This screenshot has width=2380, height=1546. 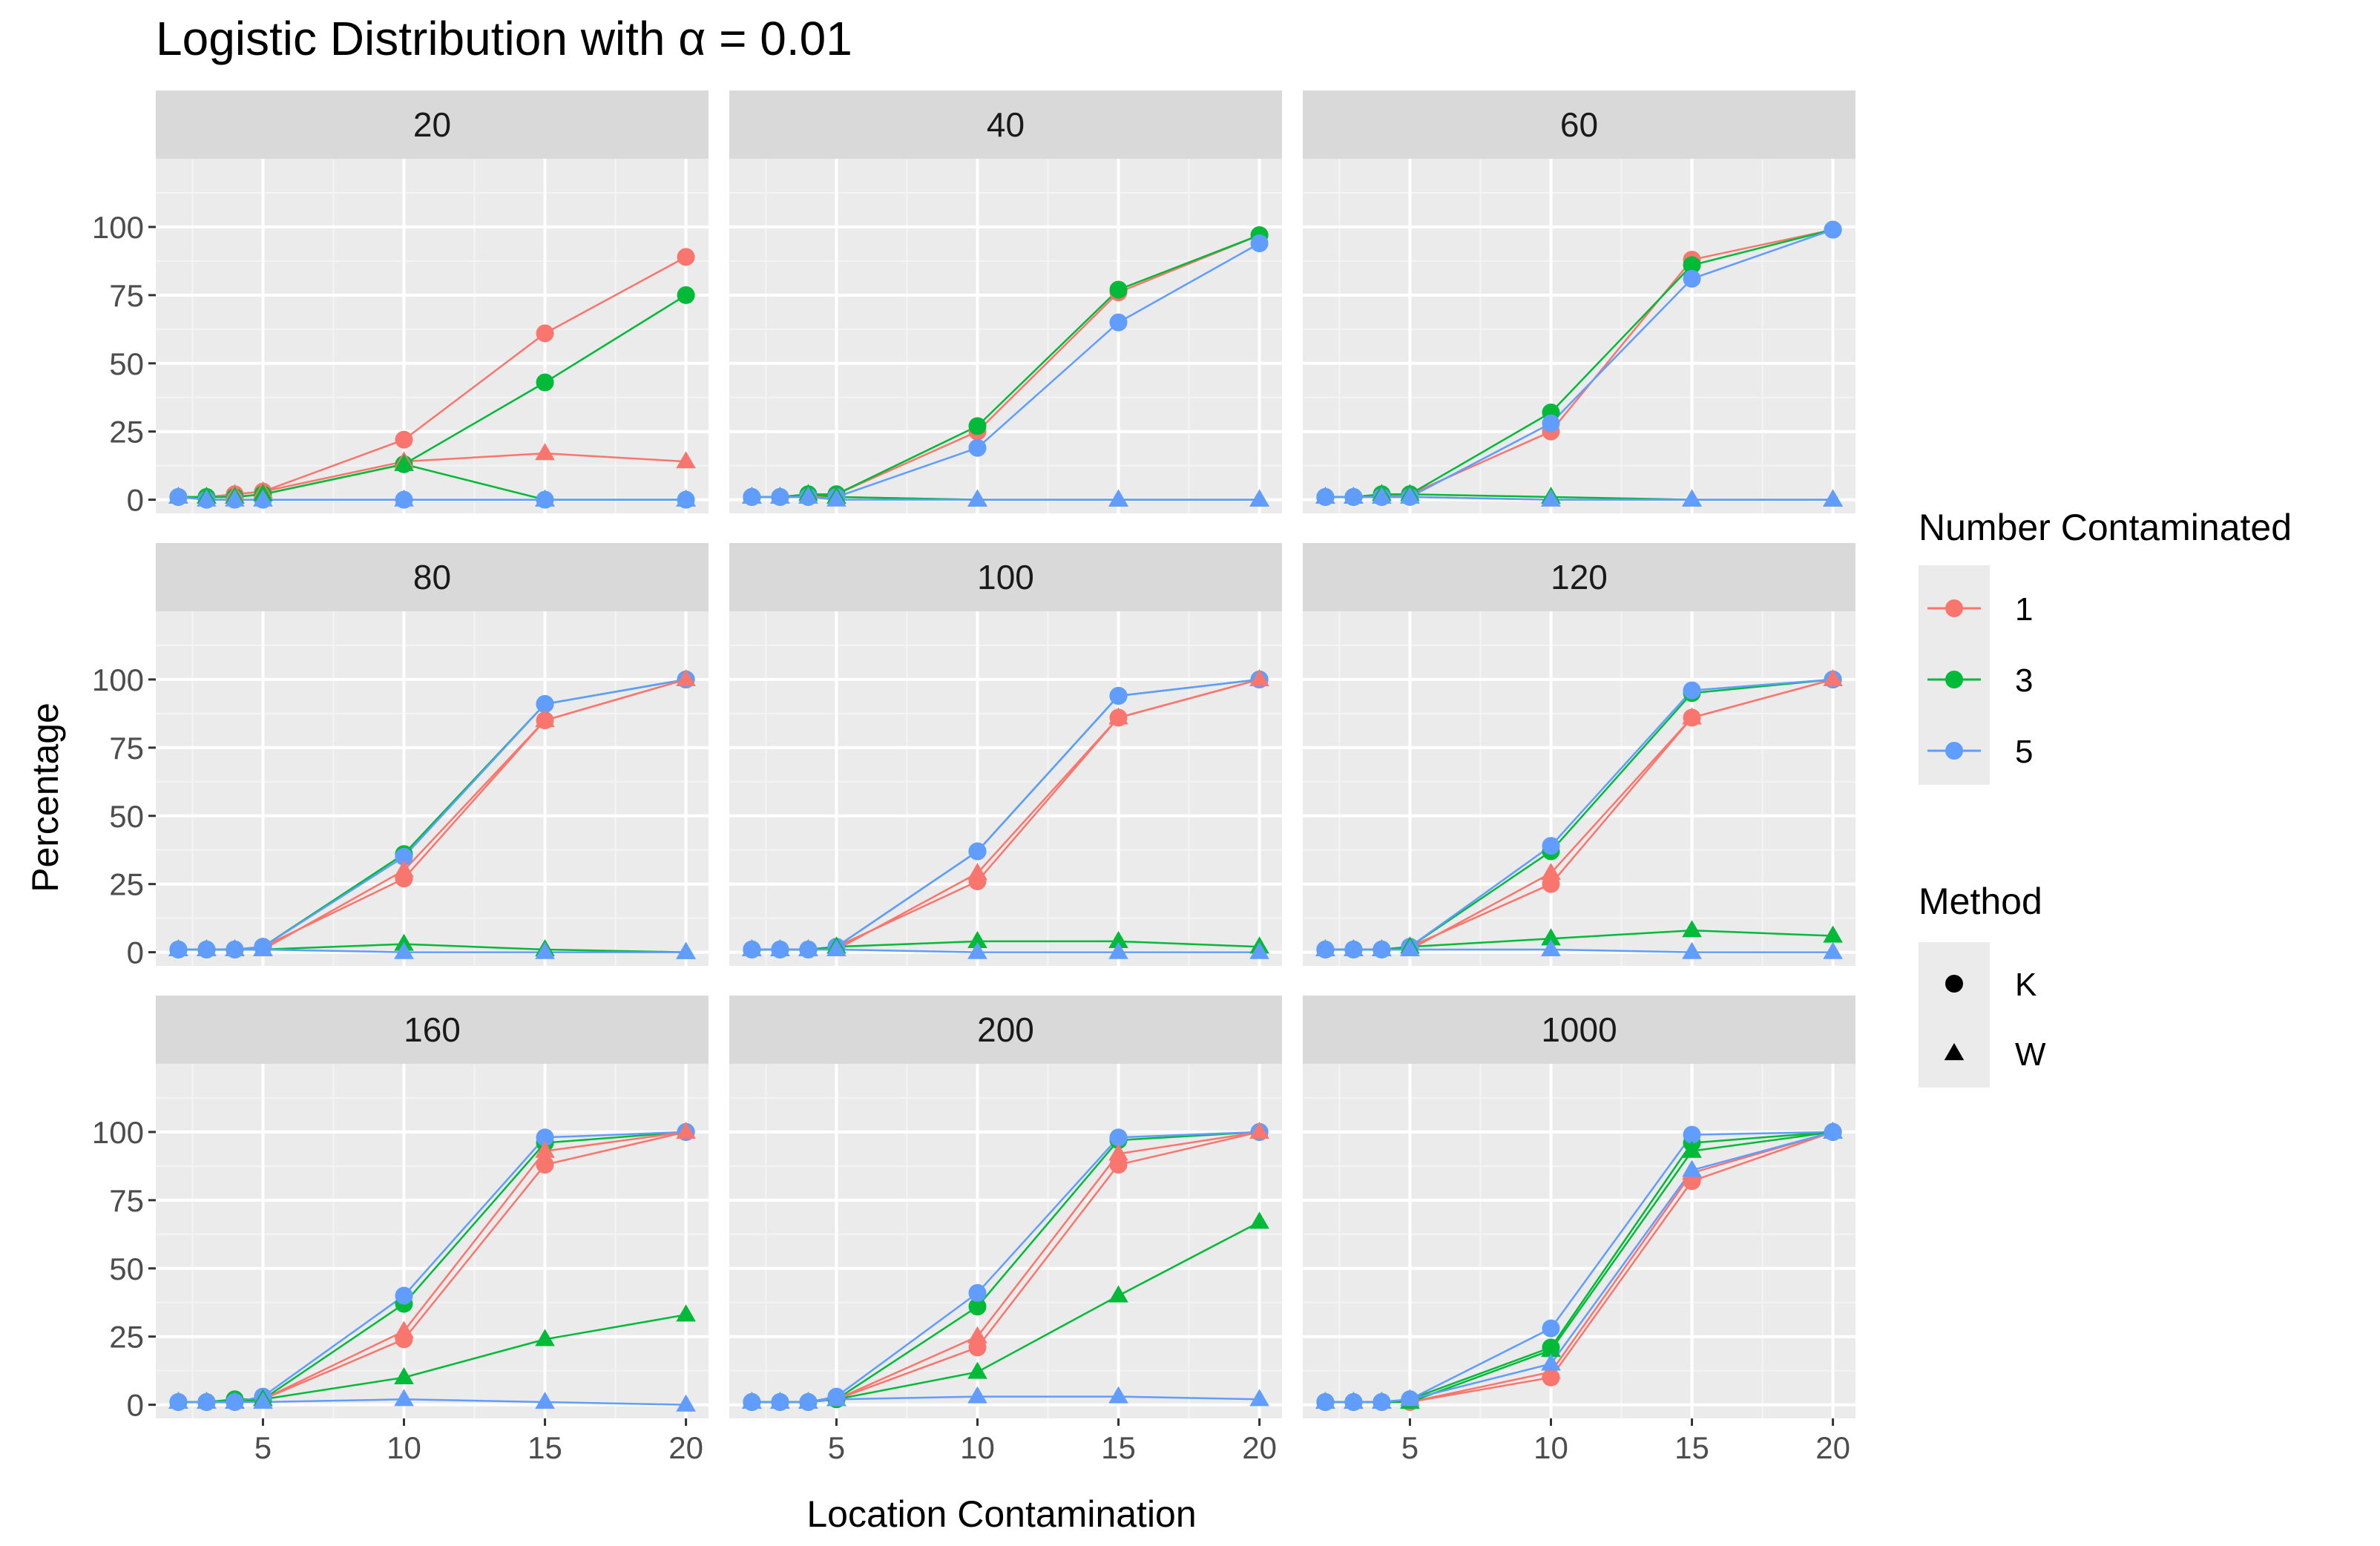 I want to click on facet-strip-label: 40, so click(x=1006, y=124).